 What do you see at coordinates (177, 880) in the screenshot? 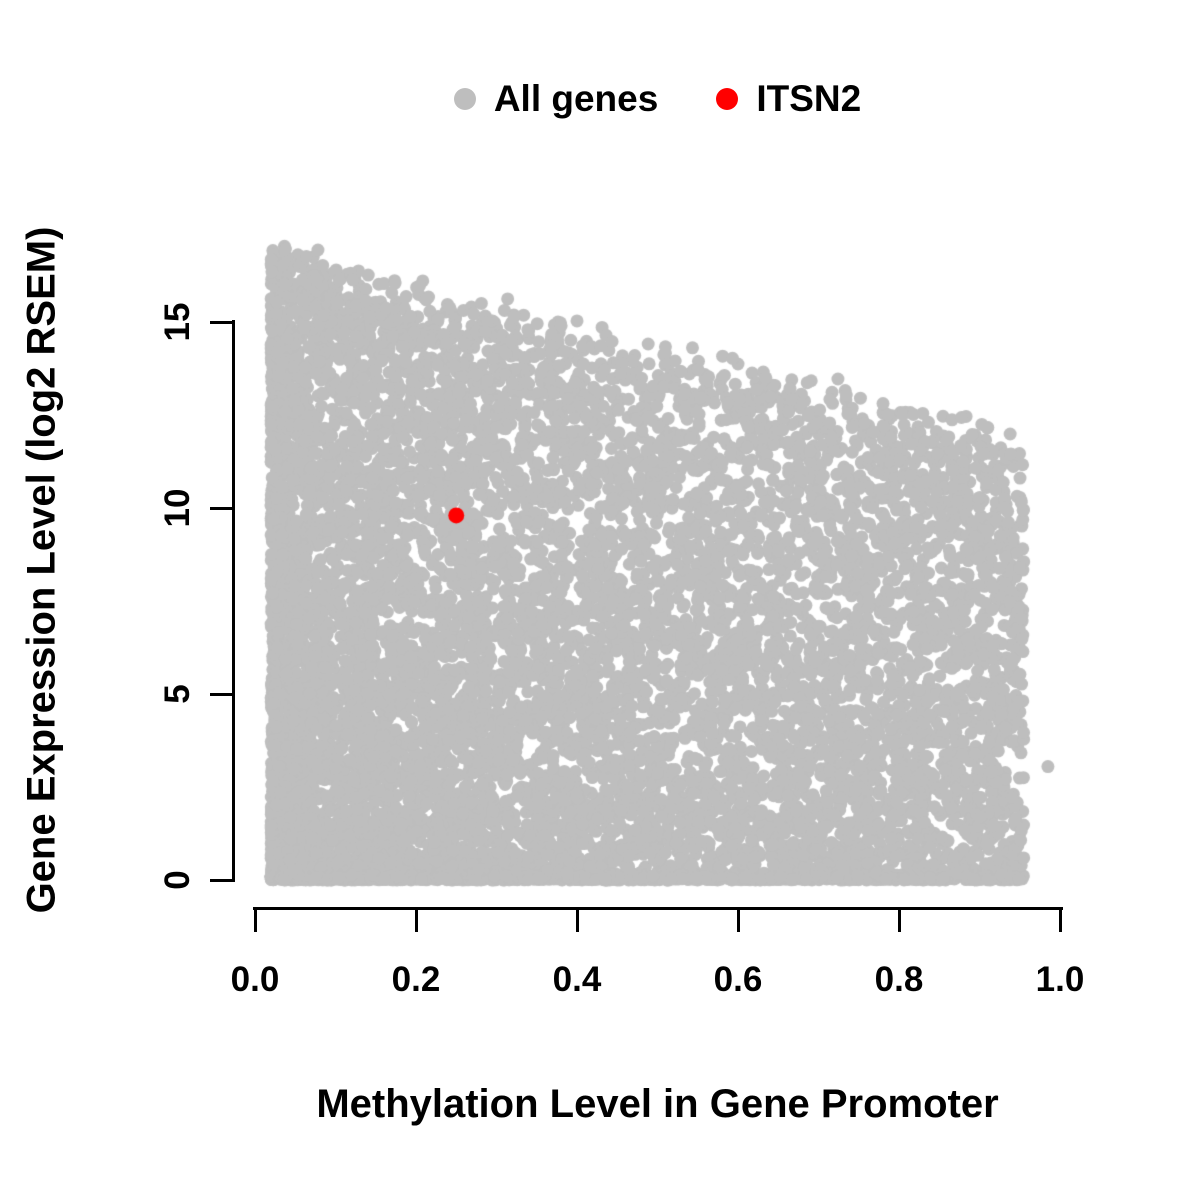
I see `y-tick-label: 0` at bounding box center [177, 880].